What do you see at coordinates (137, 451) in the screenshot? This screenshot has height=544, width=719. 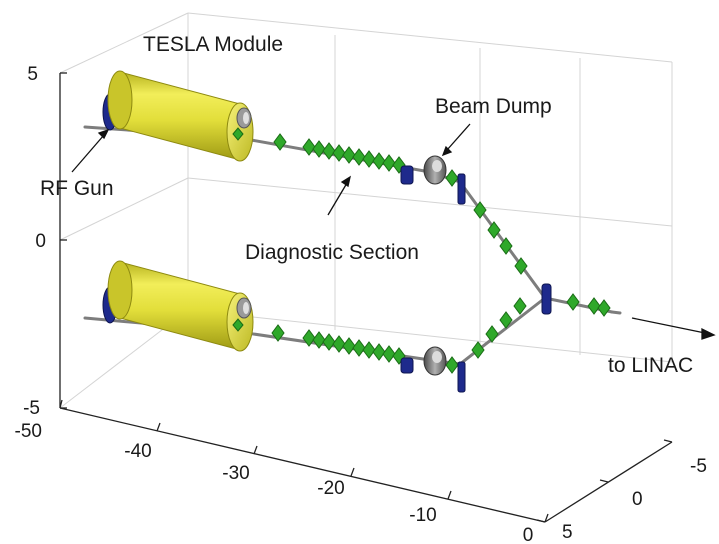 I see `x-tick-neg40: -40` at bounding box center [137, 451].